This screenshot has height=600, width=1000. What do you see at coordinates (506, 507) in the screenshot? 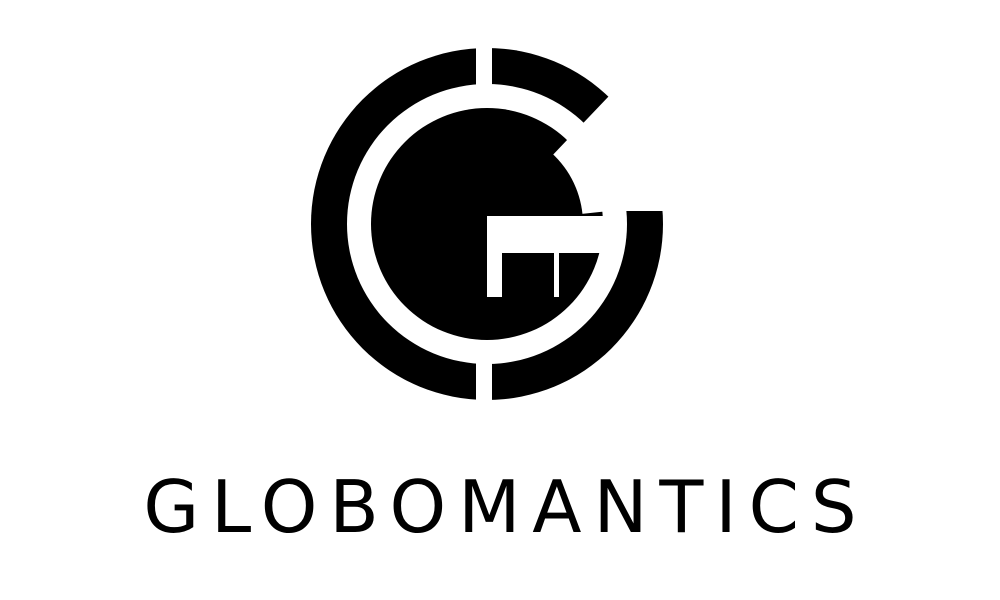
I see `brand-wordmark: GLOBOMANTICS` at bounding box center [506, 507].